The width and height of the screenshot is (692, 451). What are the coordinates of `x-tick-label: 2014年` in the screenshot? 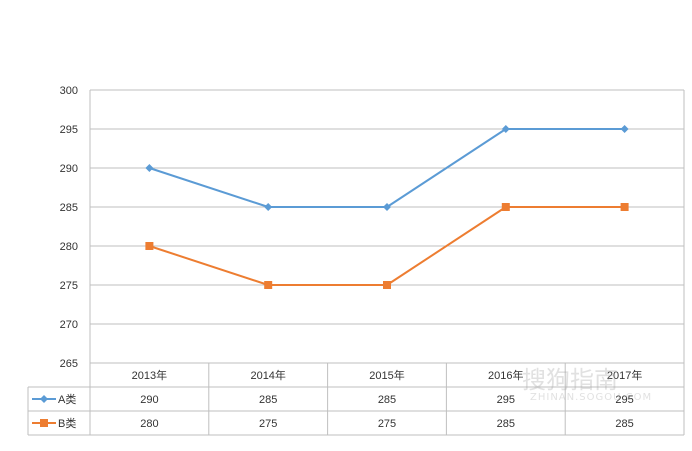 It's located at (267, 375).